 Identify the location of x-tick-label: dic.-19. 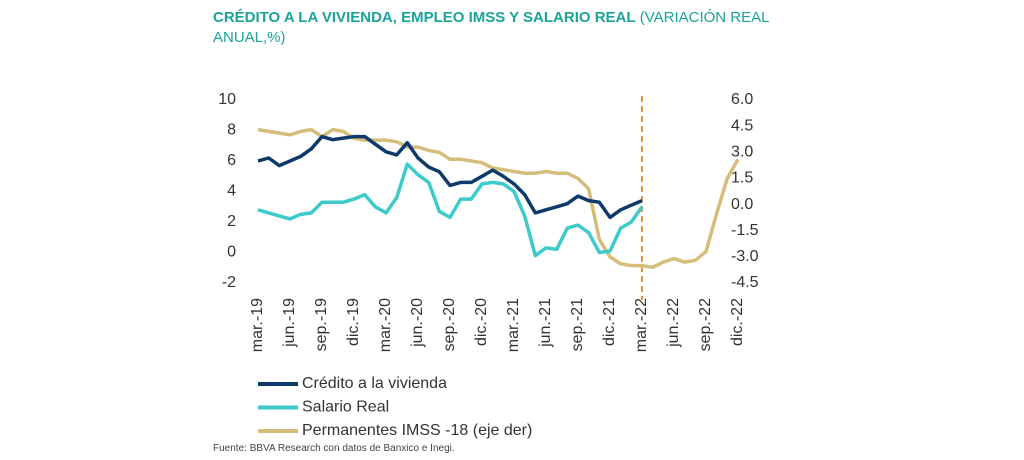
(353, 322).